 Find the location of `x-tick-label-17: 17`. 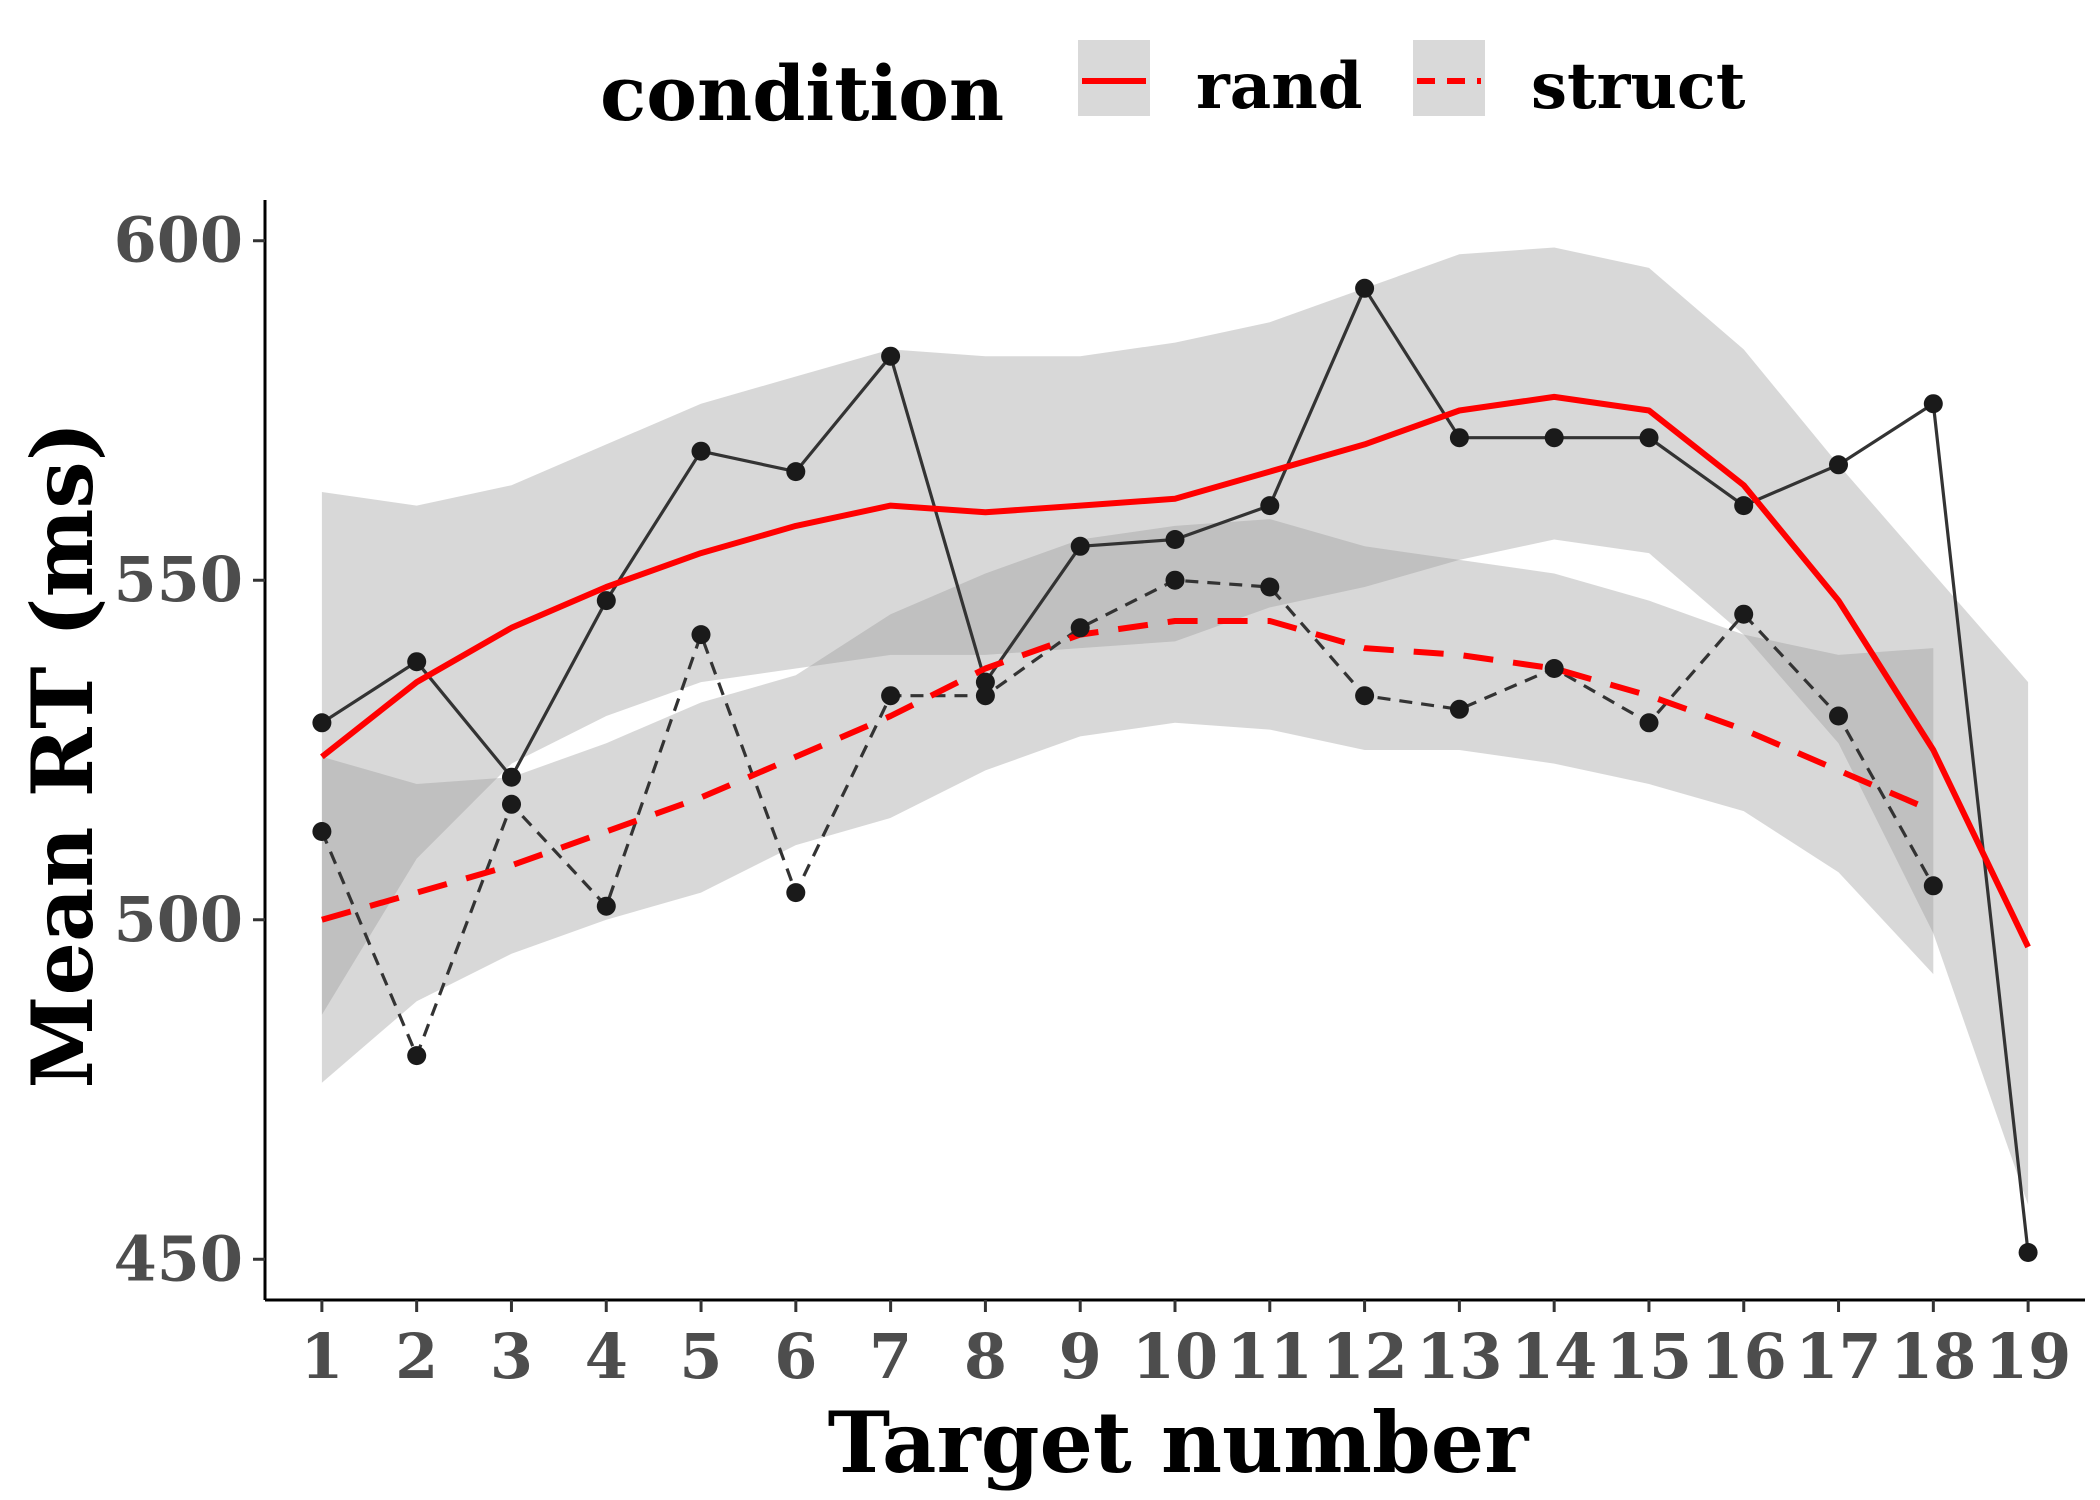

x-tick-label-17: 17 is located at coordinates (1838, 1356).